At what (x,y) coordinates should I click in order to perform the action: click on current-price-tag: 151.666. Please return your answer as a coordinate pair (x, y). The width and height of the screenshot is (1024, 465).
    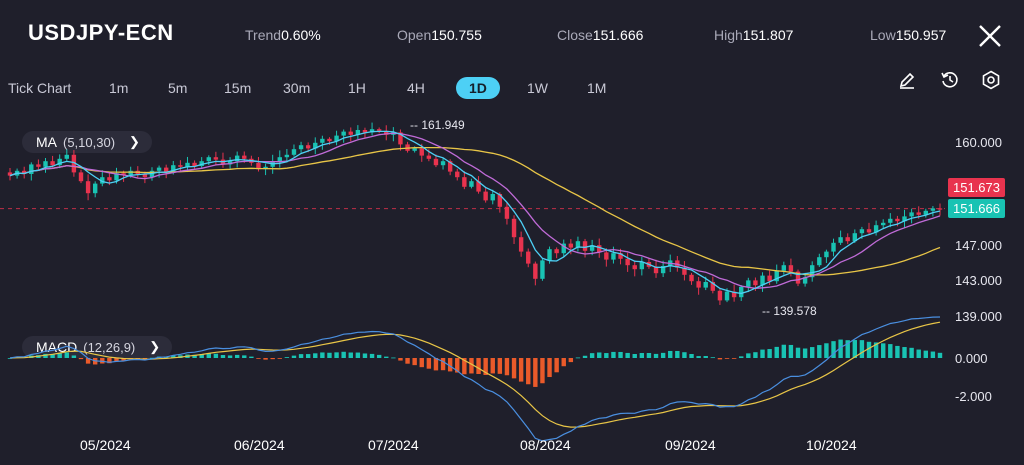
    Looking at the image, I should click on (976, 208).